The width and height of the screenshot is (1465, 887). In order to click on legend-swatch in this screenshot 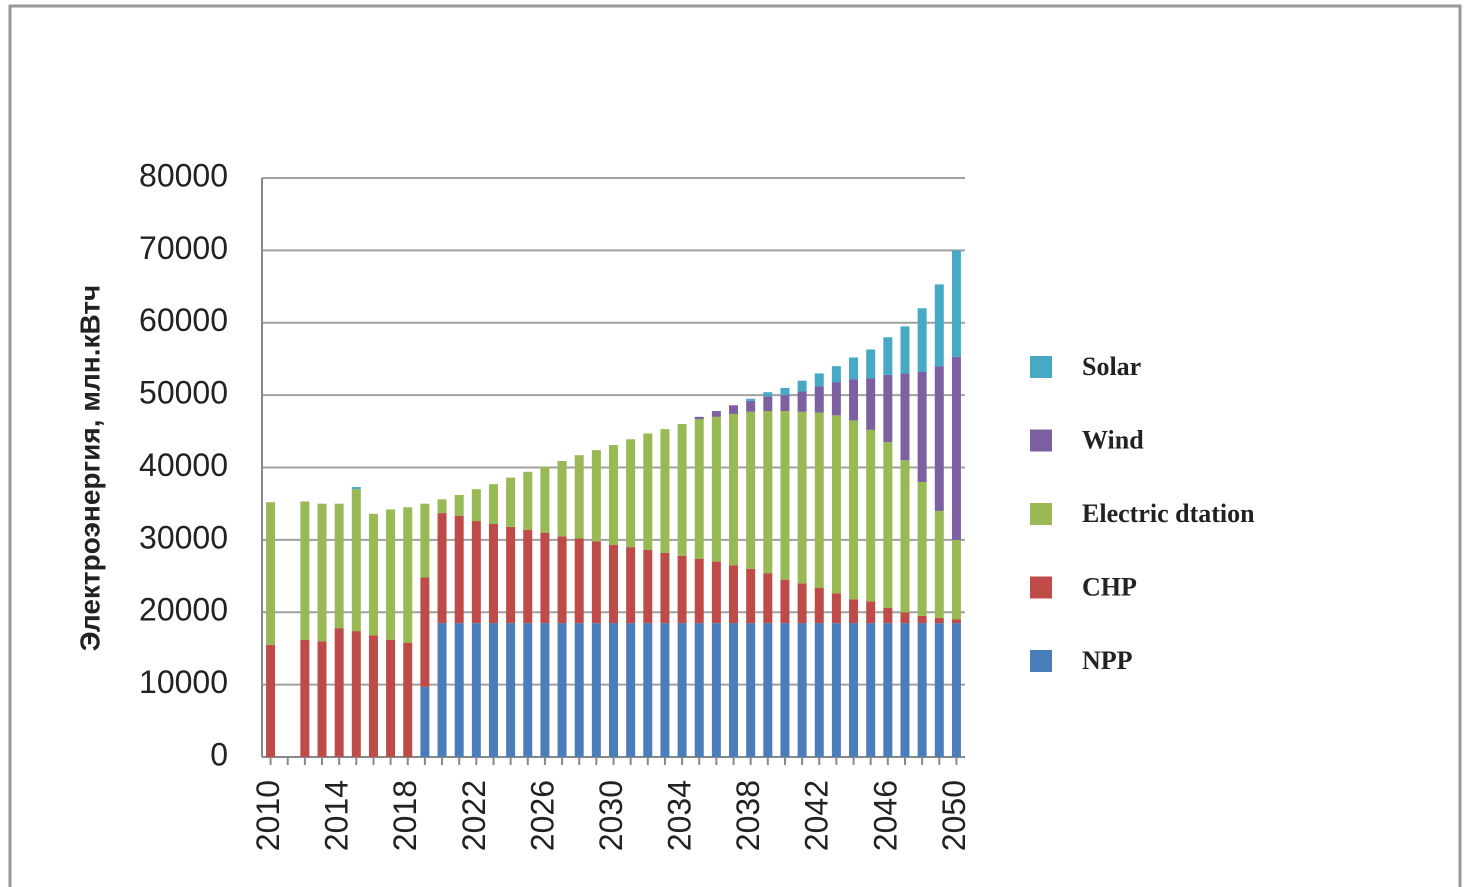, I will do `click(1041, 661)`.